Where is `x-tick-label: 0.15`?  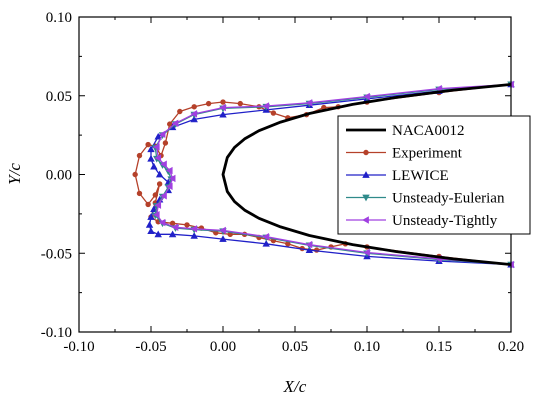
x-tick-label: 0.15 is located at coordinates (439, 347).